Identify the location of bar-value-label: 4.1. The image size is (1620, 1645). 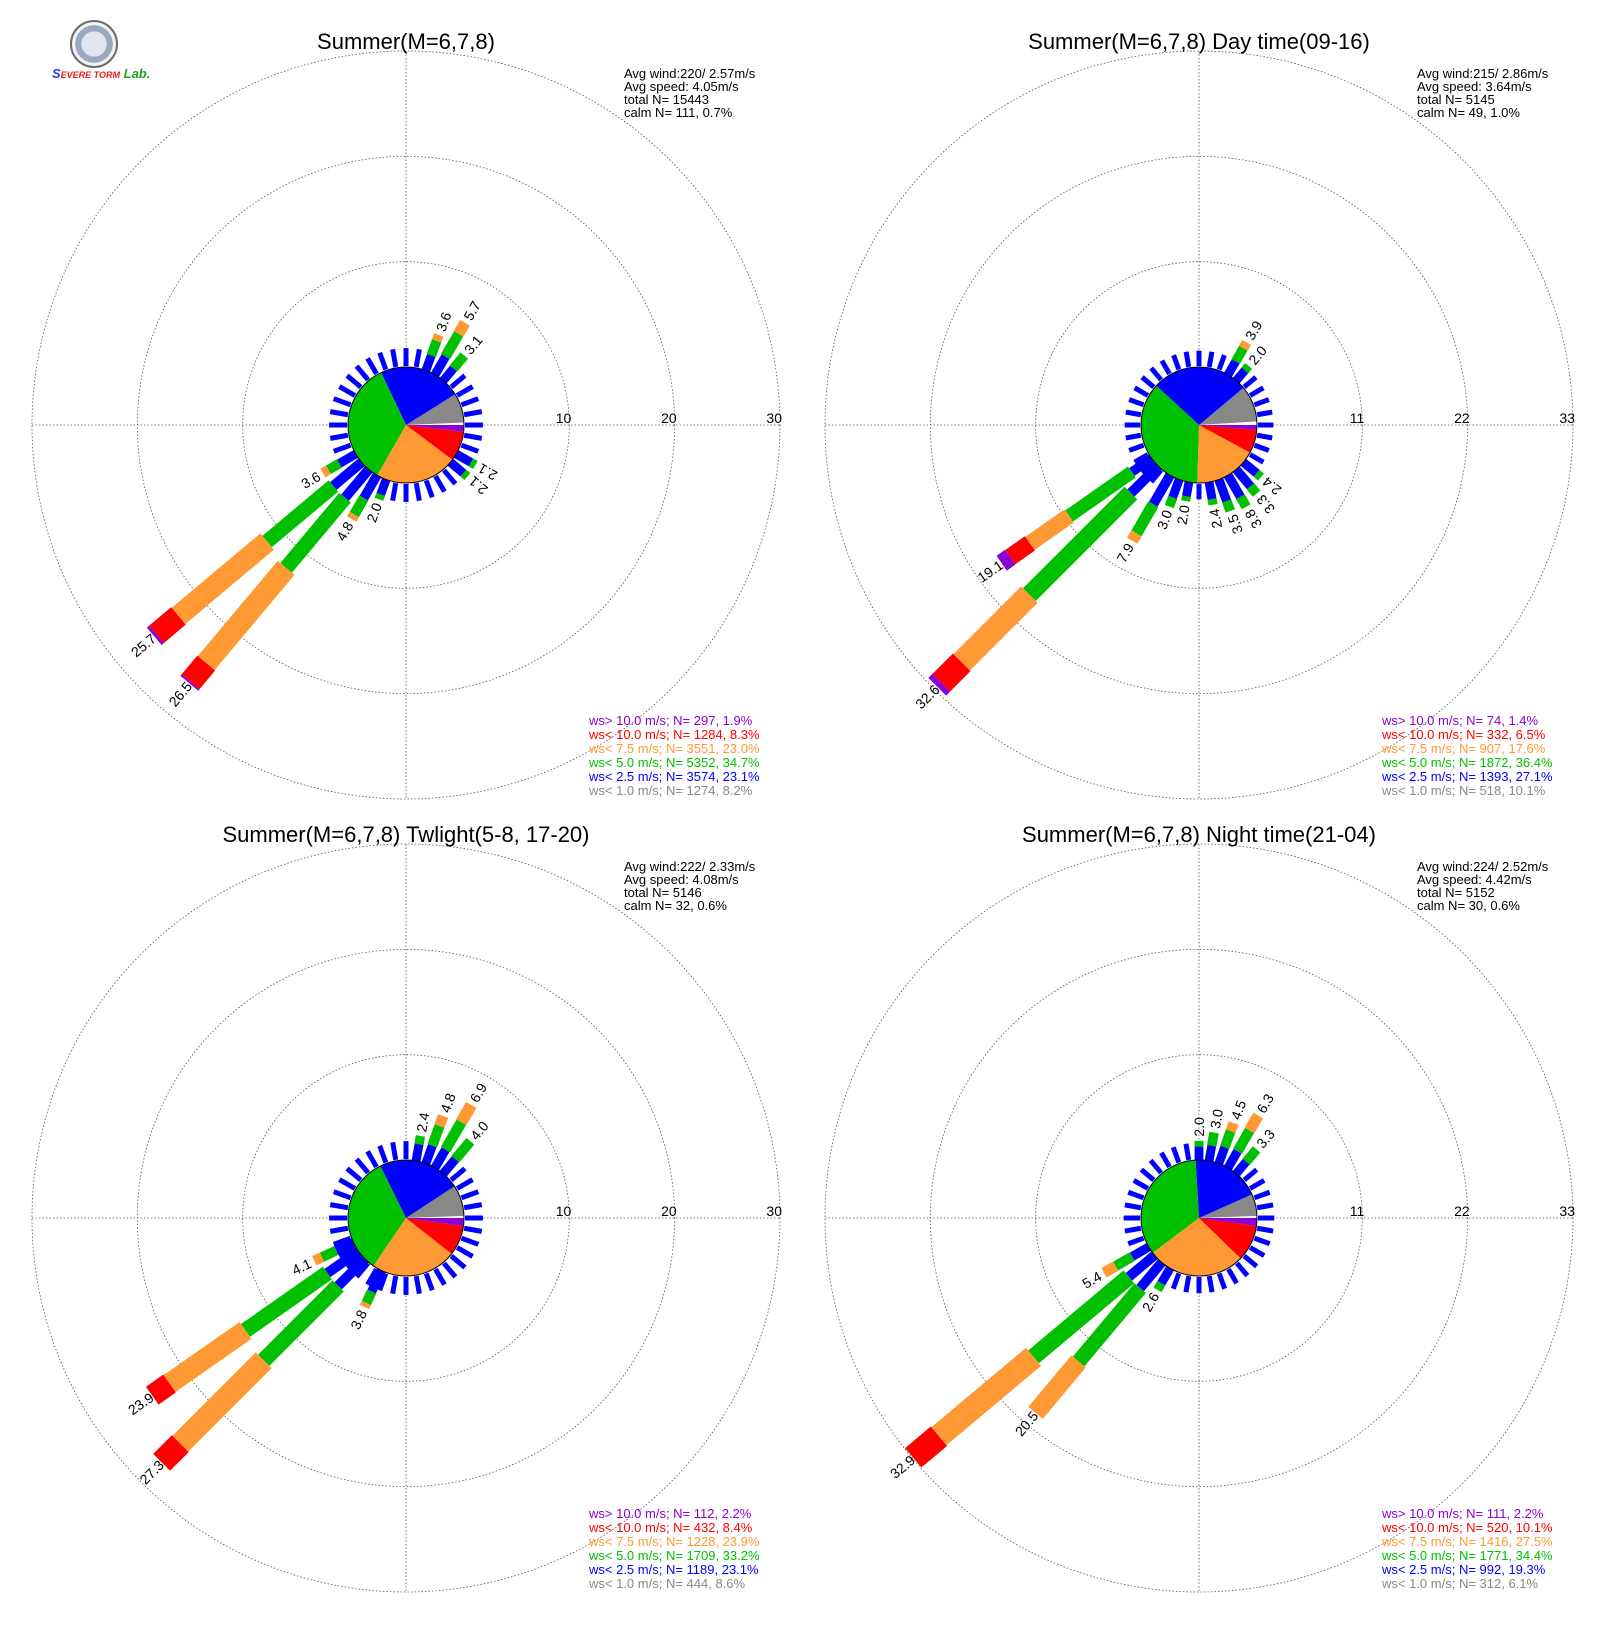
(301, 1266).